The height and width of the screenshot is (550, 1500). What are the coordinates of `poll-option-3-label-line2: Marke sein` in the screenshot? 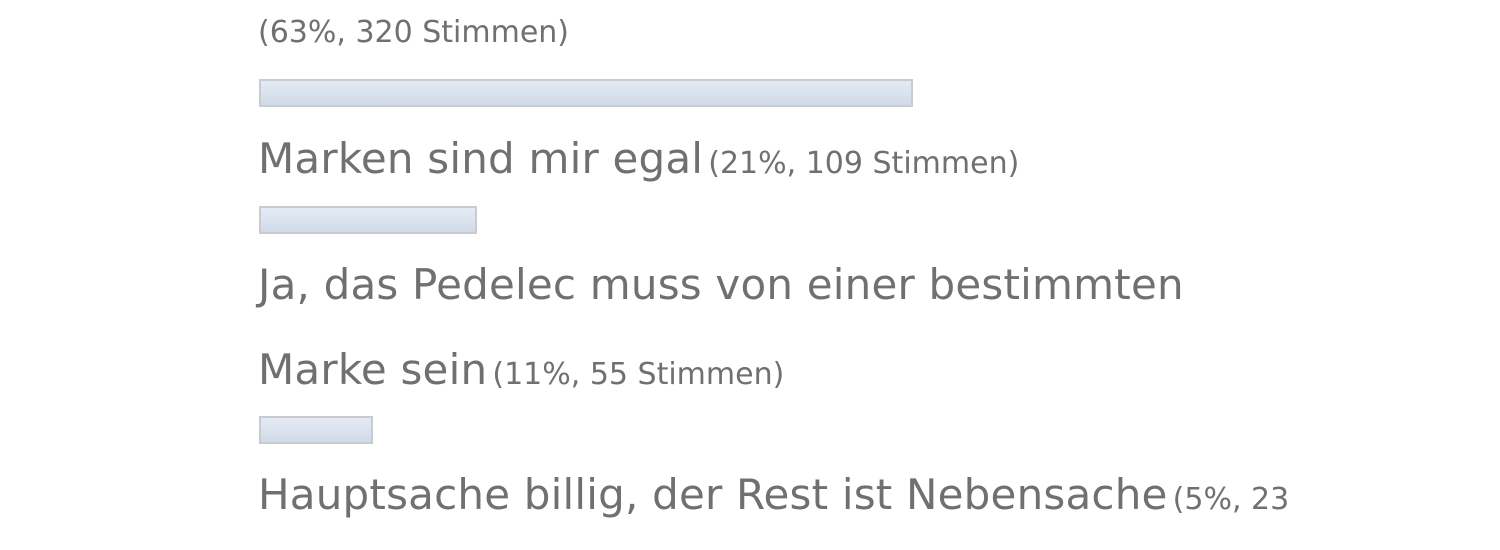 It's located at (373, 369).